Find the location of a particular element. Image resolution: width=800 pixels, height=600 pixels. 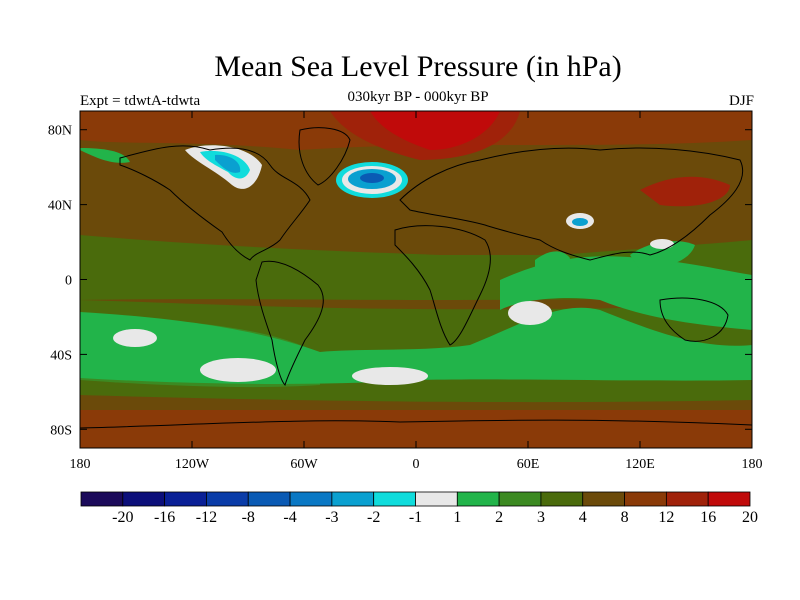

lon-tick-label: 120W is located at coordinates (192, 464).